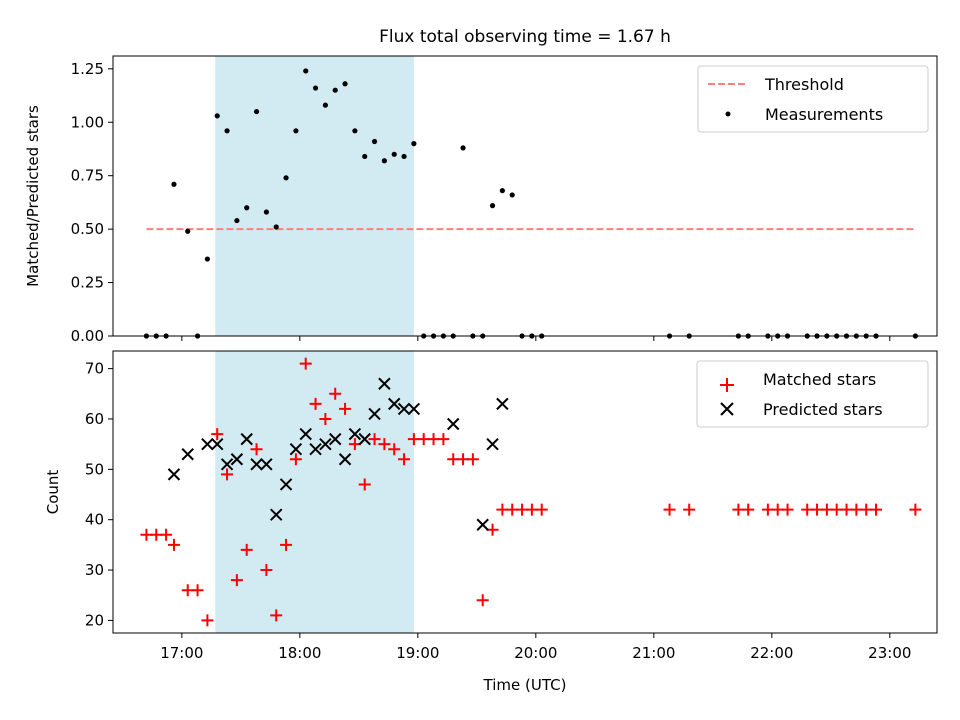 This screenshot has height=720, width=960. What do you see at coordinates (535, 653) in the screenshot?
I see `x-tick-label: 20:00` at bounding box center [535, 653].